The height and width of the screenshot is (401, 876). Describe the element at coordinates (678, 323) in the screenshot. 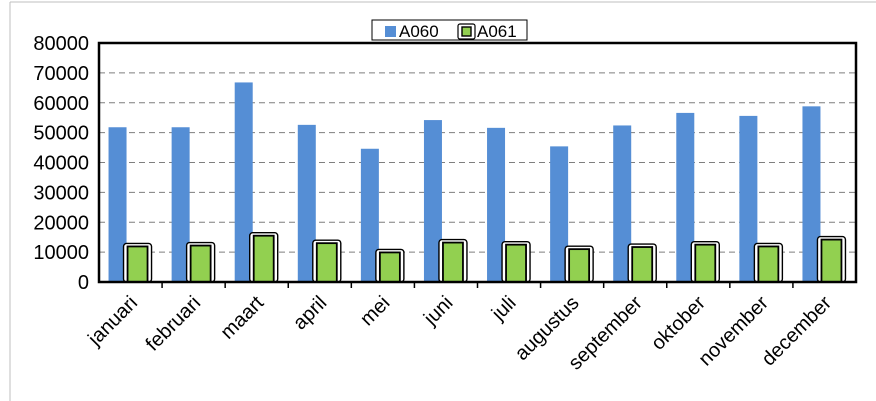

I see `x-tick-label: oktober` at that location.